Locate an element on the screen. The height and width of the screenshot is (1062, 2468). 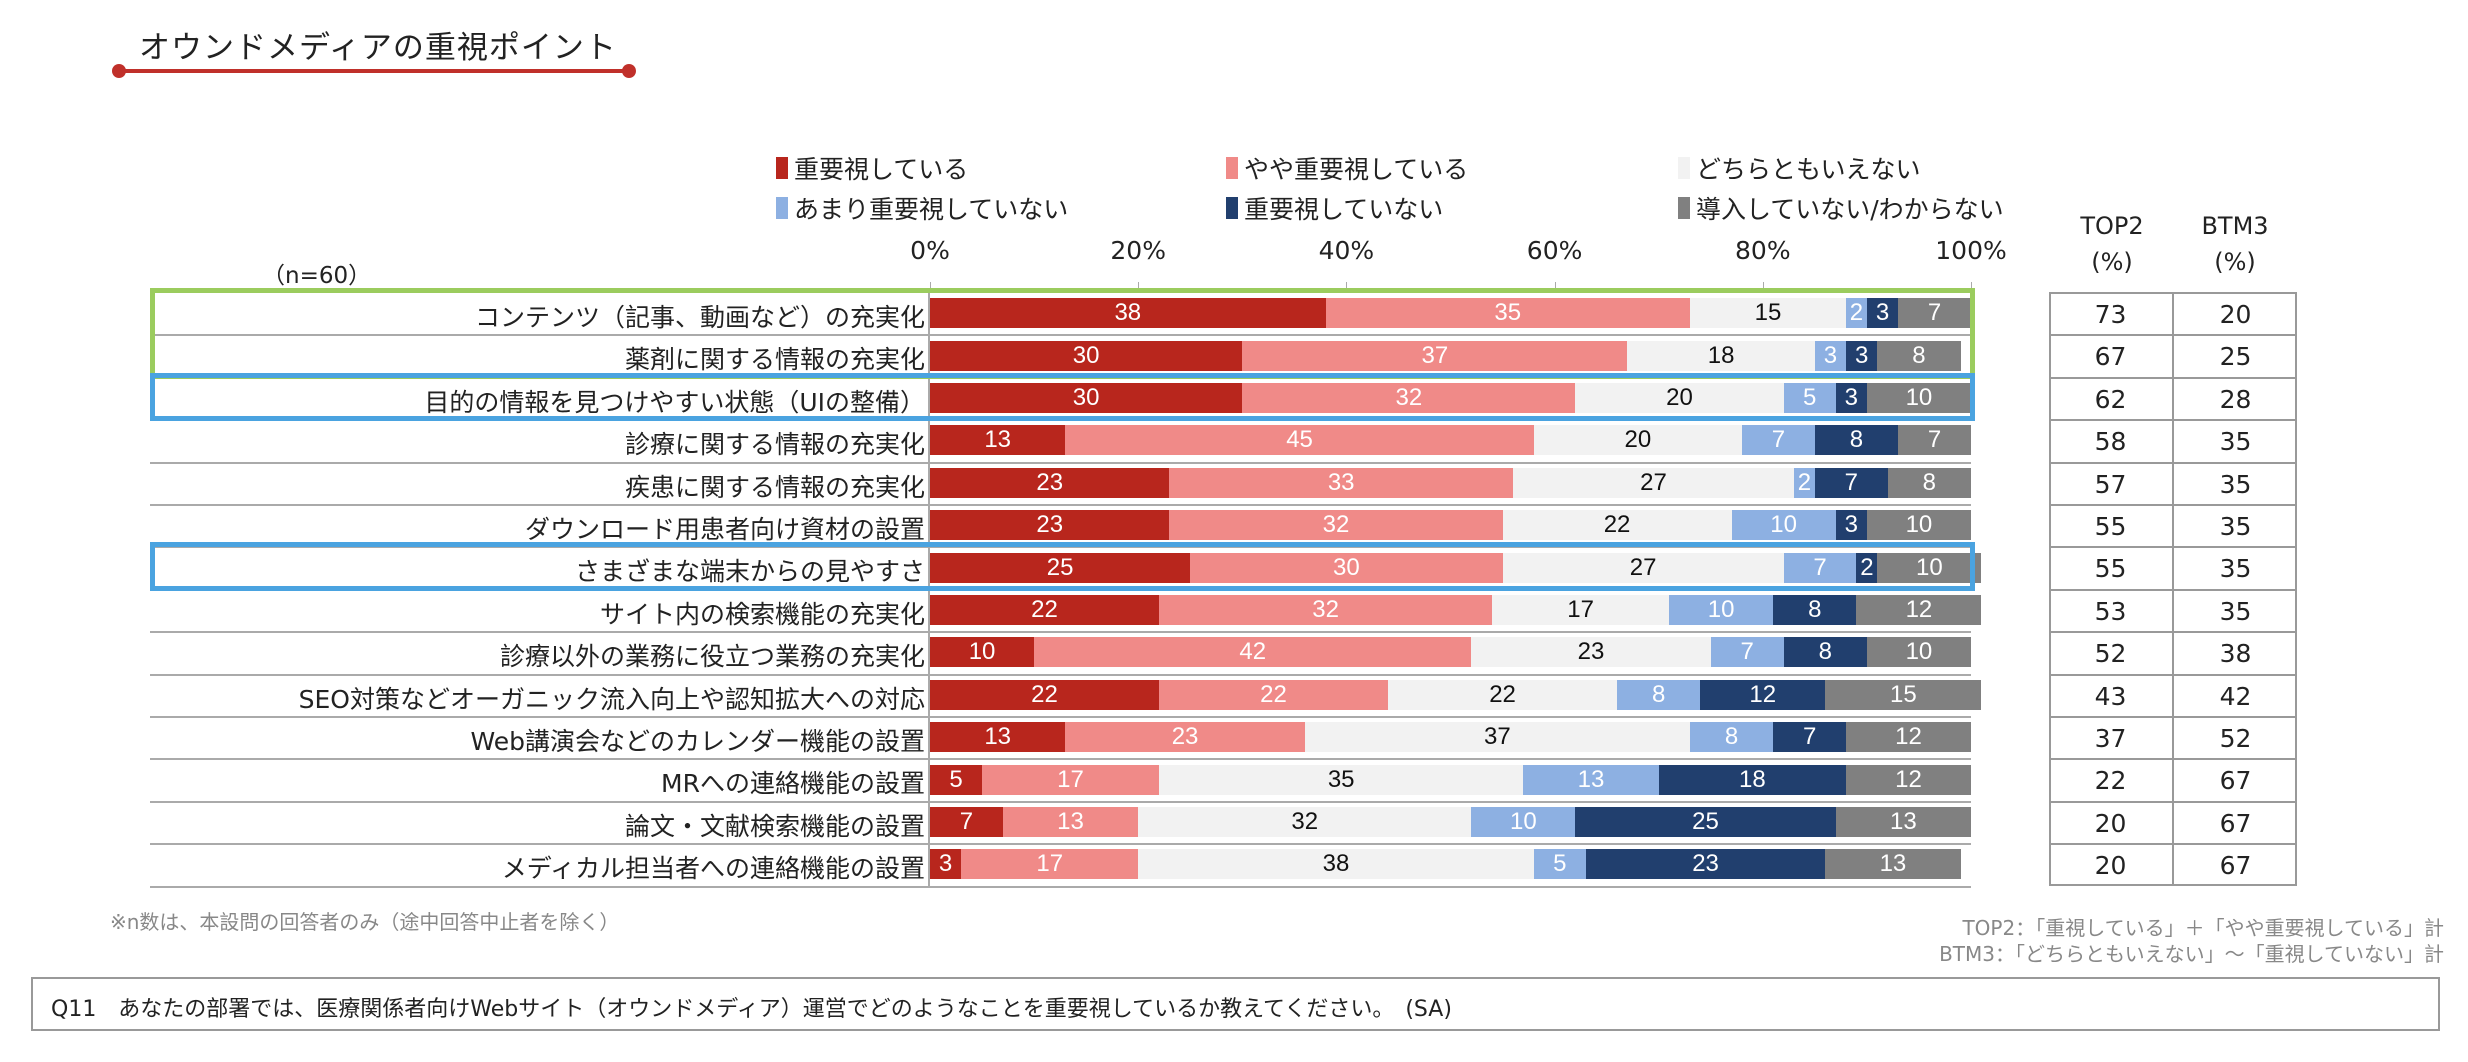
legend-item: どちらともいえない is located at coordinates (1799, 168).